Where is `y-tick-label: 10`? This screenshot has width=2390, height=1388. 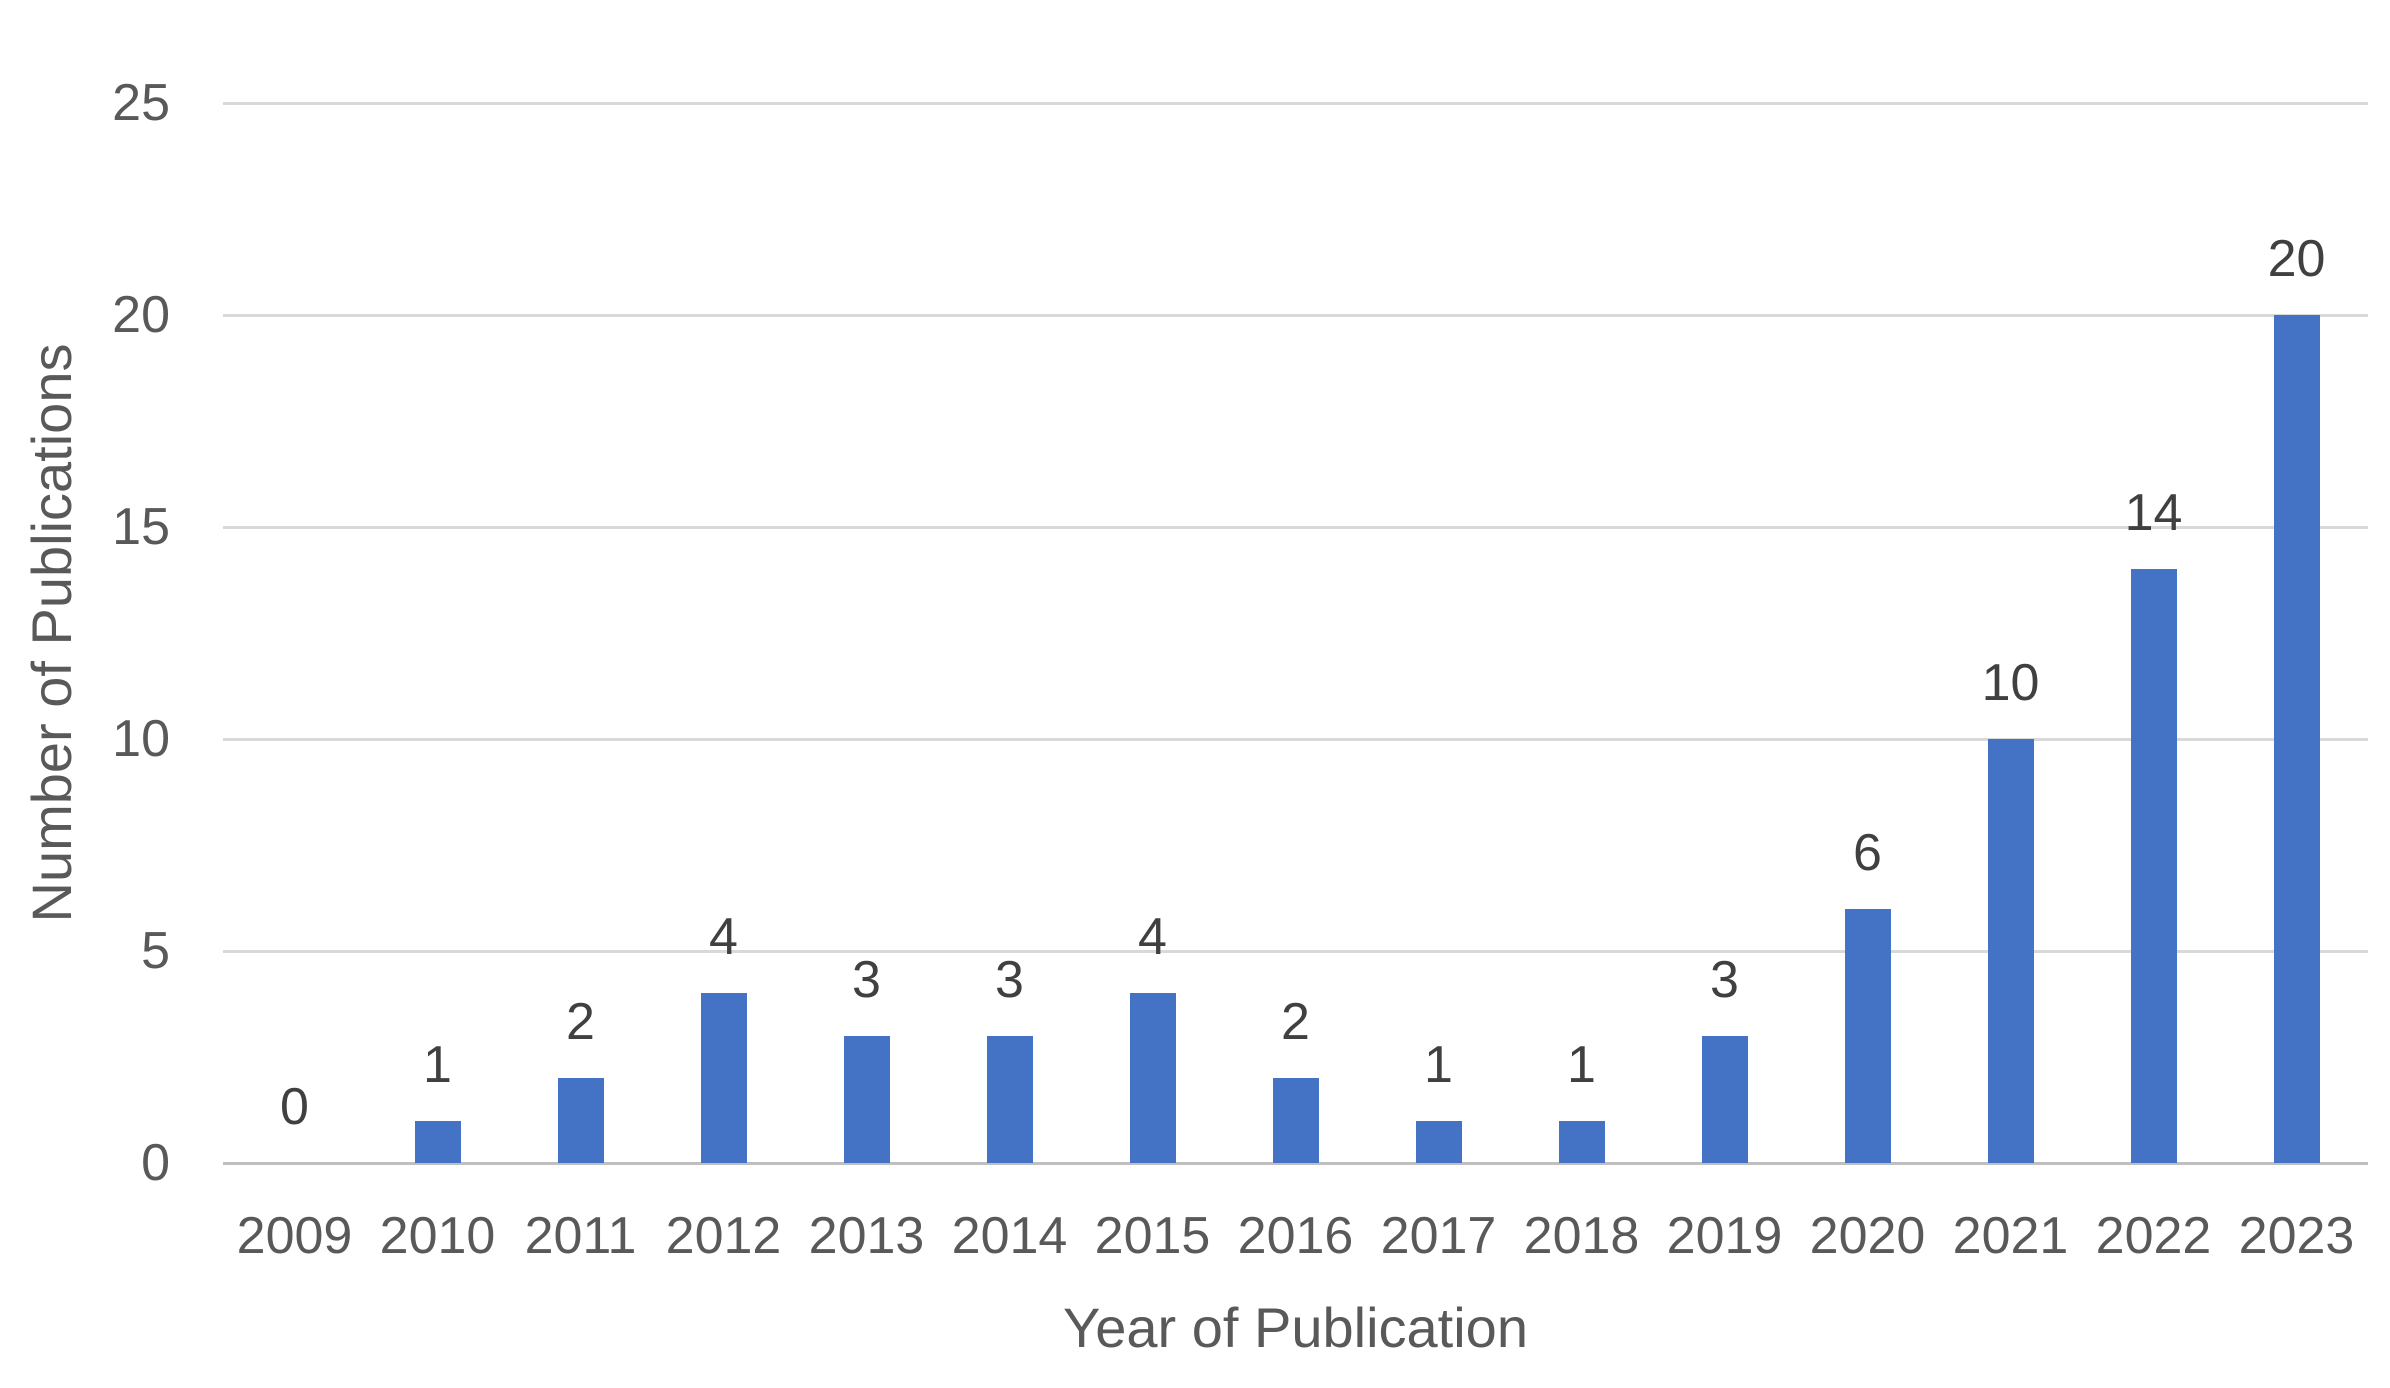 y-tick-label: 10 is located at coordinates (141, 739).